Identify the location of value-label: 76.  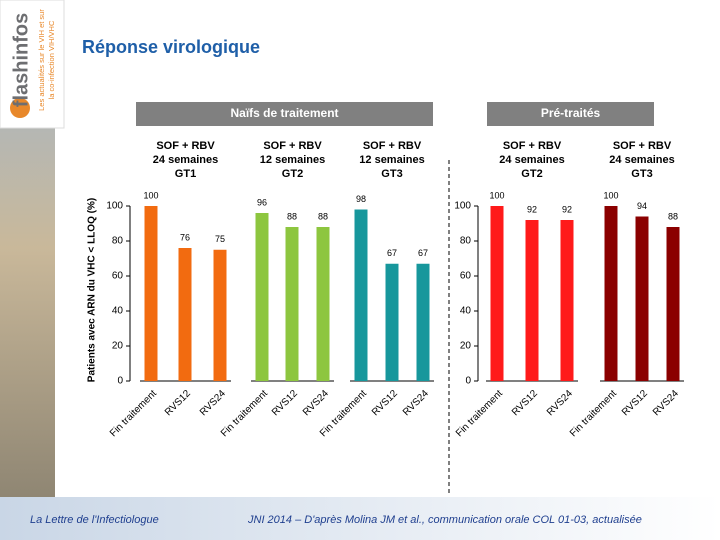
(185, 237).